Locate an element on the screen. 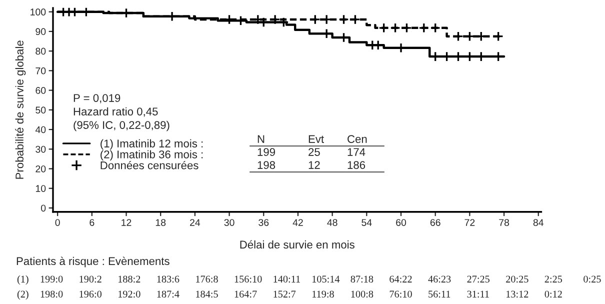 This screenshot has height=304, width=605. legend-label: Données censurées is located at coordinates (149, 165).